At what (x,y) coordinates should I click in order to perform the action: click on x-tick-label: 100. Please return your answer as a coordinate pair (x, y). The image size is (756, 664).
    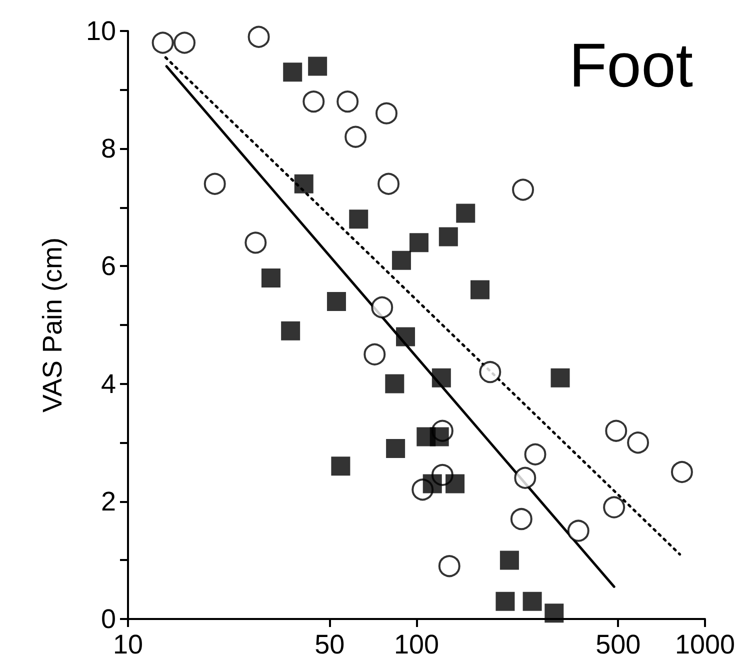
    Looking at the image, I should click on (417, 645).